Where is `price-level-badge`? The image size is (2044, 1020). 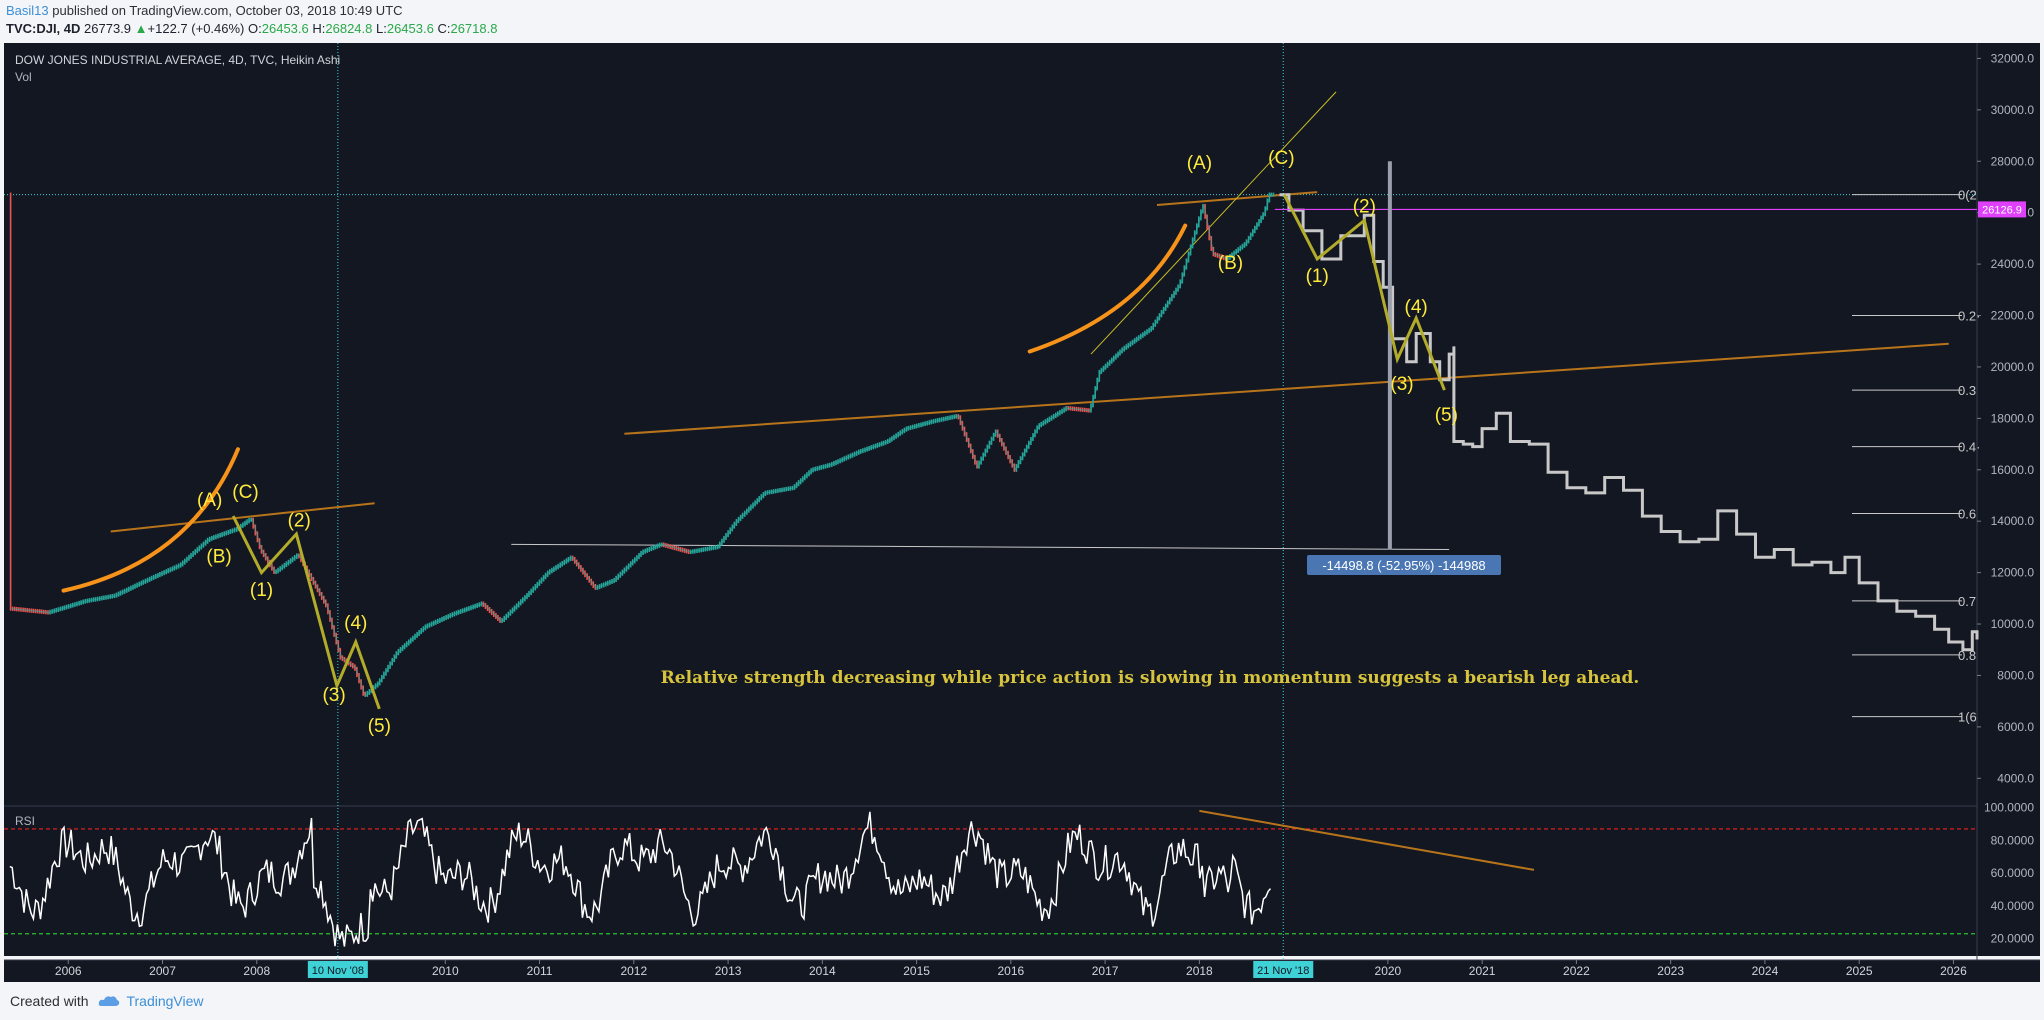
price-level-badge is located at coordinates (2002, 209).